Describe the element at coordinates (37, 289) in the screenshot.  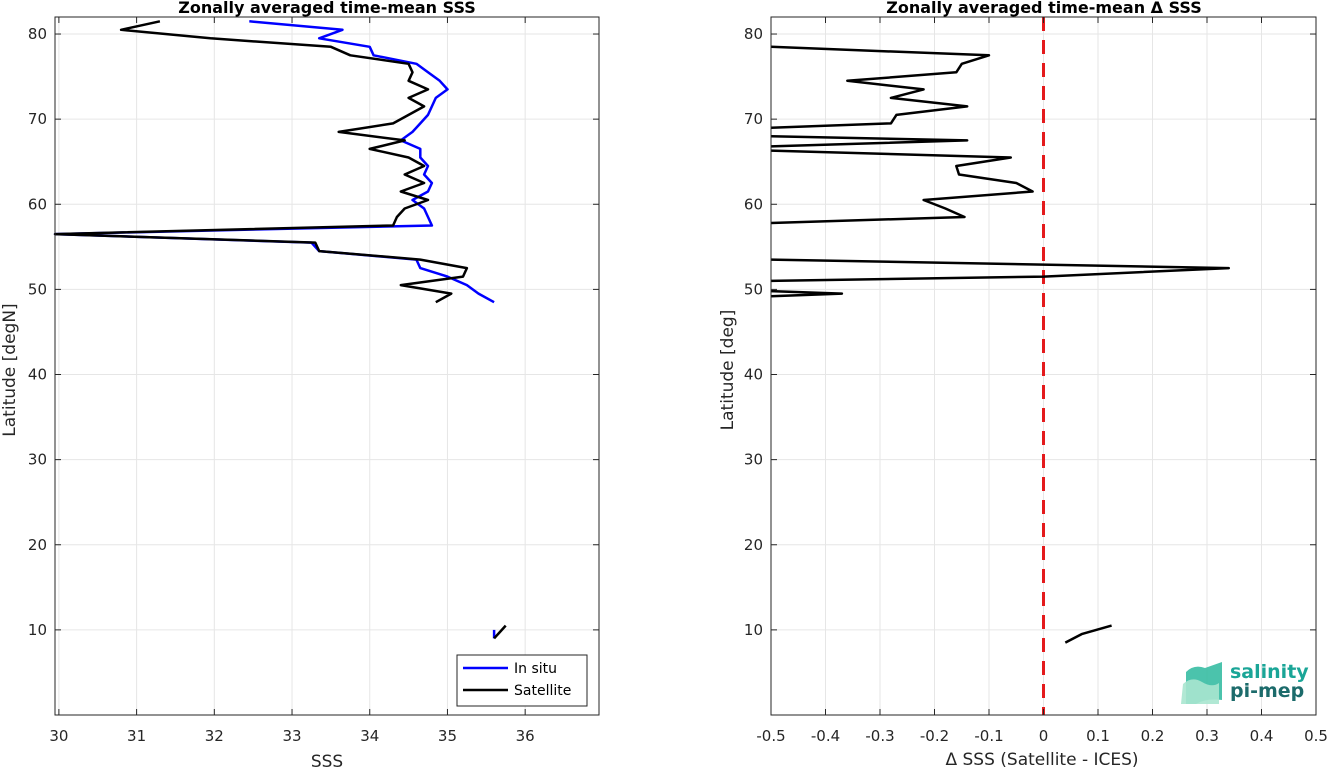
I see `left-y-tick-label: 50` at that location.